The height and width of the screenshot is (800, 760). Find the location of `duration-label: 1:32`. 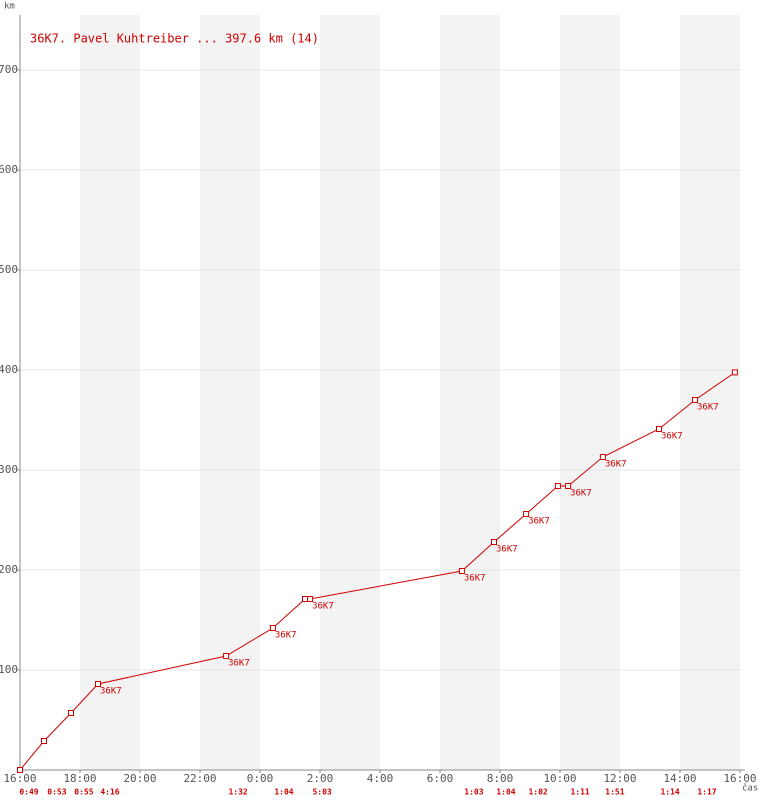

duration-label: 1:32 is located at coordinates (237, 792).